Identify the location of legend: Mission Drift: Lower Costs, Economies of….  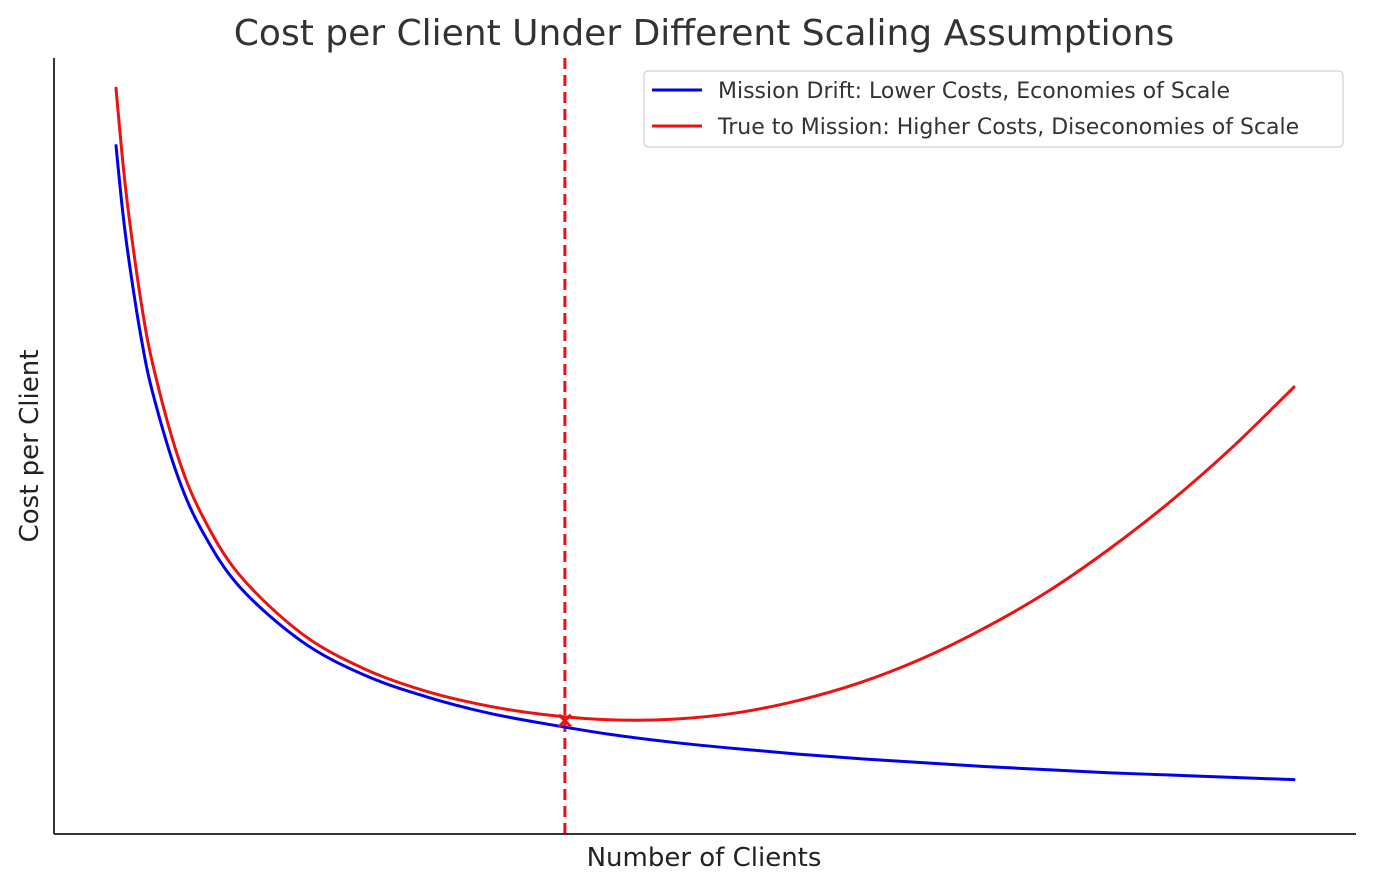
(993, 109).